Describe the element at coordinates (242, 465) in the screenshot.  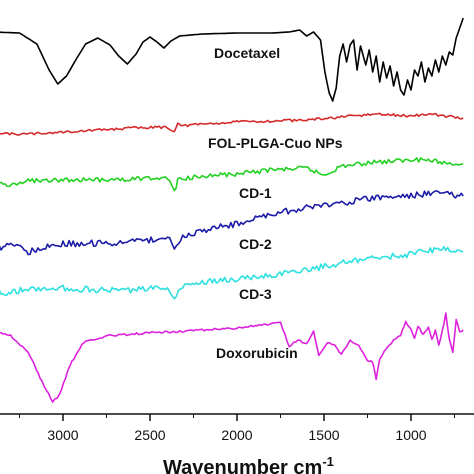
I see `x-axis-title-text: Wavenumber cm` at that location.